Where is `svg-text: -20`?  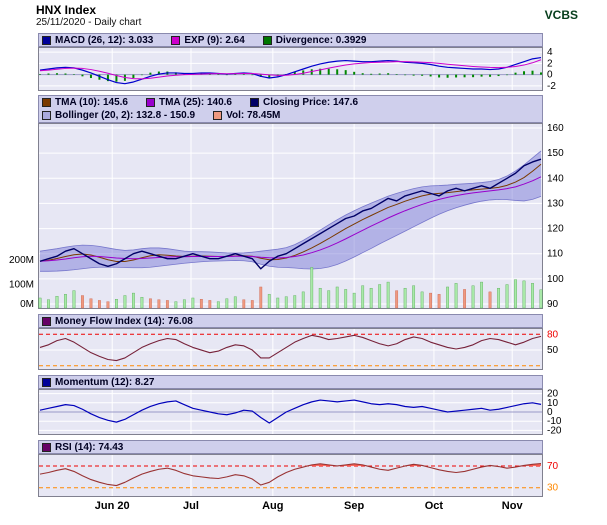 svg-text: -20 is located at coordinates (554, 430).